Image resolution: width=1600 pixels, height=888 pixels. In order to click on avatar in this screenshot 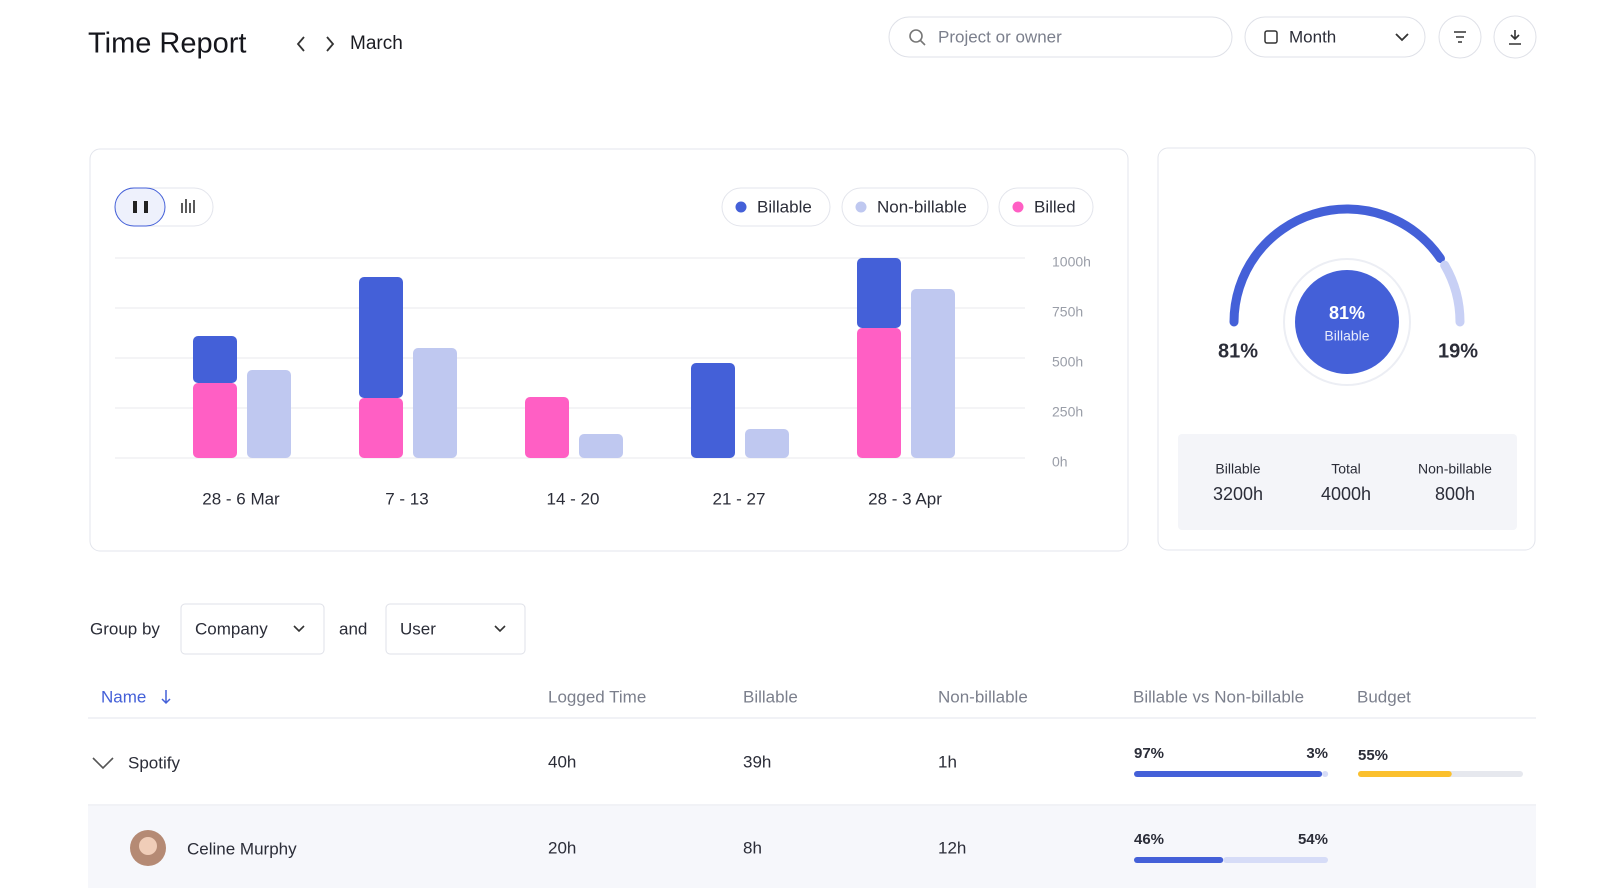, I will do `click(148, 846)`.